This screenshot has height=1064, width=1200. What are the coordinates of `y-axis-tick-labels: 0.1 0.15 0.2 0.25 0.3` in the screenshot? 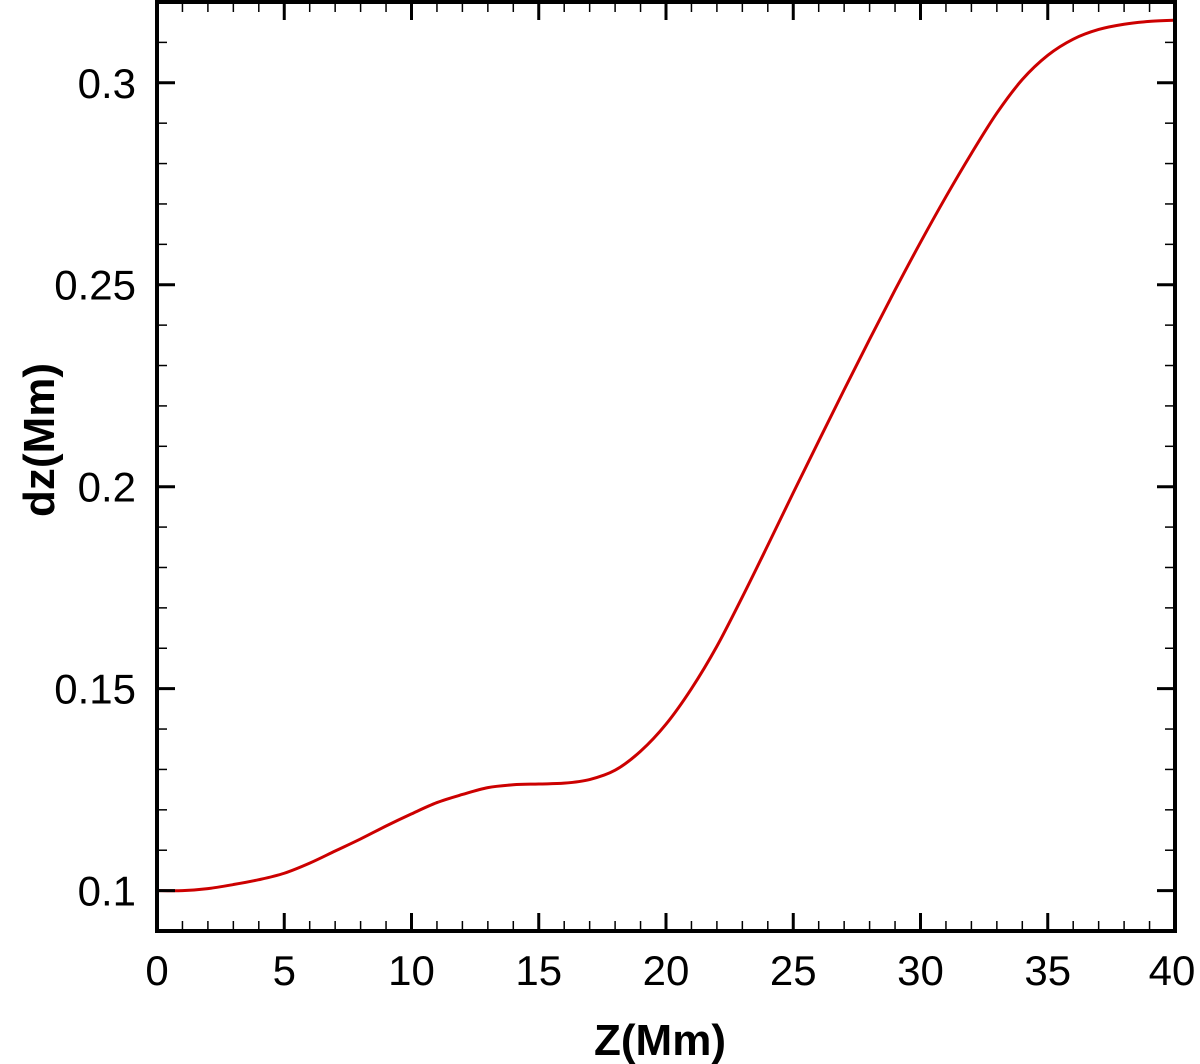 It's located at (95, 487).